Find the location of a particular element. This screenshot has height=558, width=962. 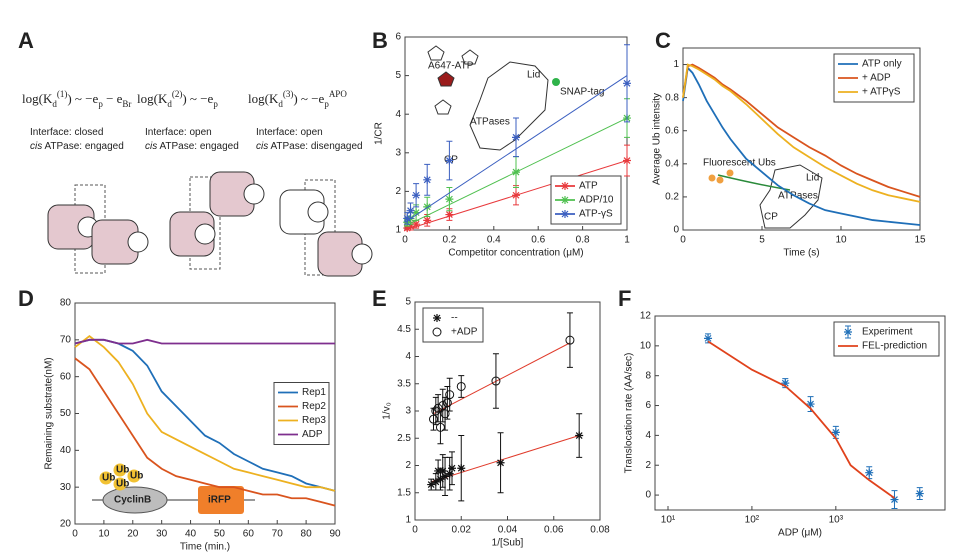

x-tick-label: 20 is located at coordinates (133, 534).